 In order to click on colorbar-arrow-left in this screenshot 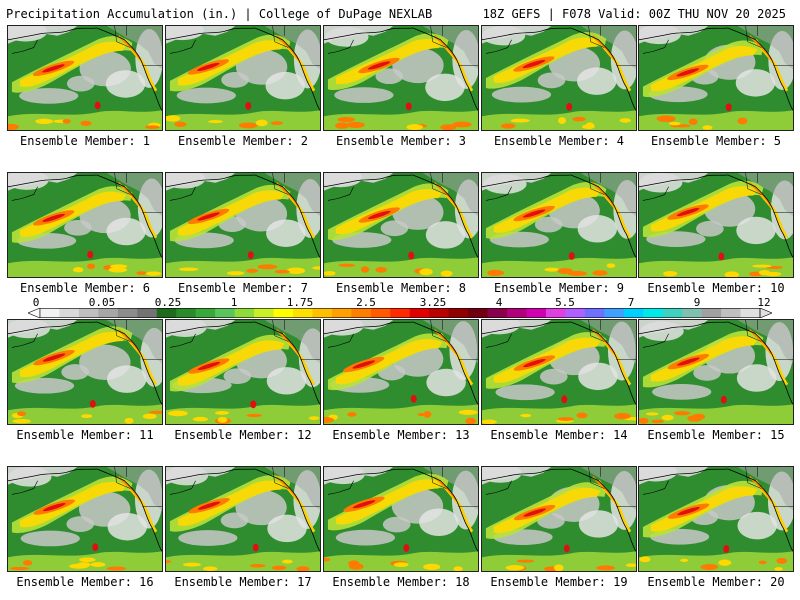, I will do `click(34, 313)`.